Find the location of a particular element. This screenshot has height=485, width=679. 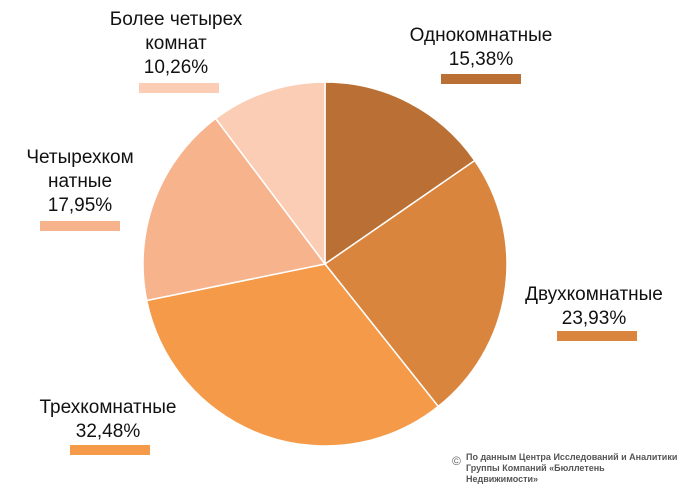

slice-label: Трехкомнатные 32,48% is located at coordinates (108, 420).